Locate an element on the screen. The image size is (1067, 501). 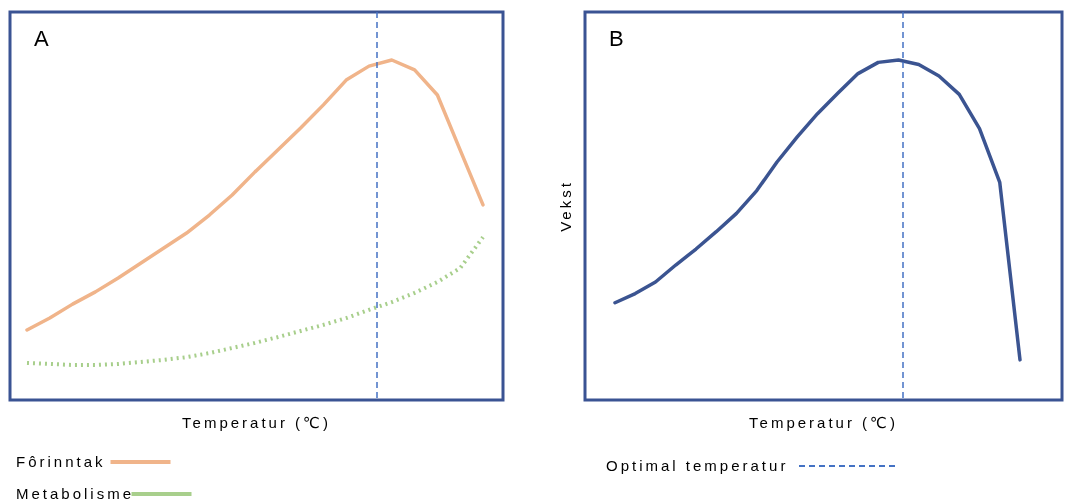
chart-title: A is located at coordinates (41, 38).